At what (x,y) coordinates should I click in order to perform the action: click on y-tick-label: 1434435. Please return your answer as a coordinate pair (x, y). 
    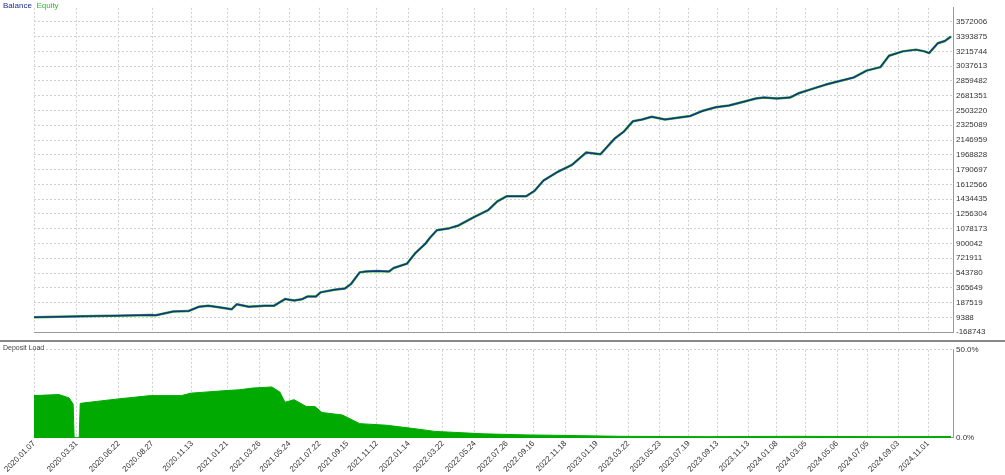
    Looking at the image, I should click on (972, 199).